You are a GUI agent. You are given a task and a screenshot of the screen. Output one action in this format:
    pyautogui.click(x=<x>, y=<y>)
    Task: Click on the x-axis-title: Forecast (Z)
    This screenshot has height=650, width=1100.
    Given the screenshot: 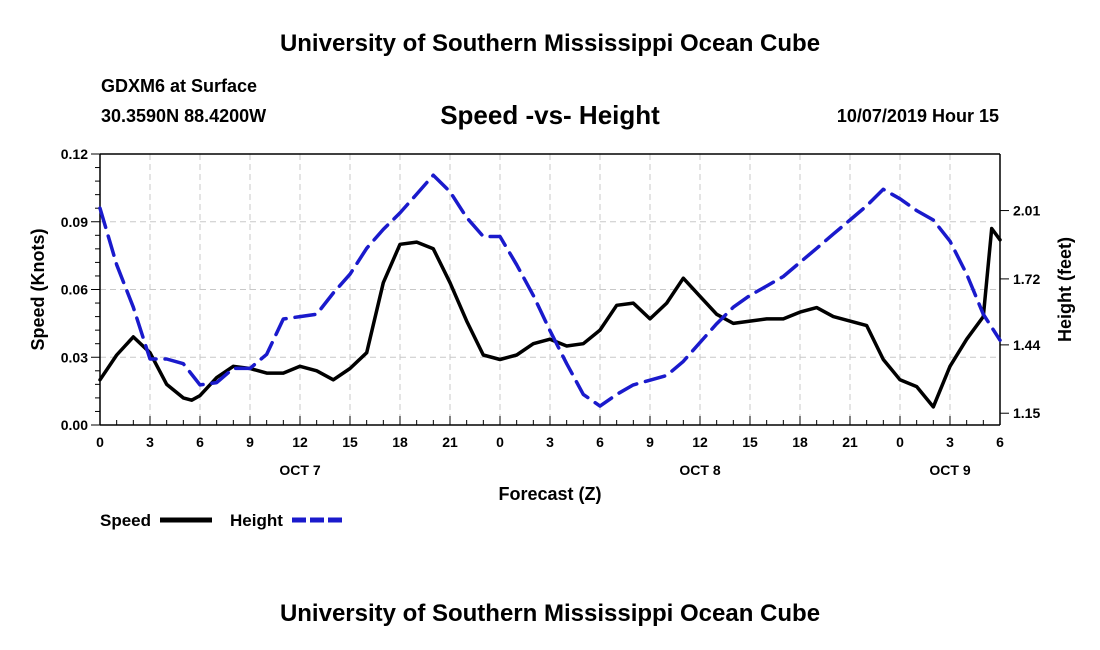 What is the action you would take?
    pyautogui.click(x=549, y=494)
    